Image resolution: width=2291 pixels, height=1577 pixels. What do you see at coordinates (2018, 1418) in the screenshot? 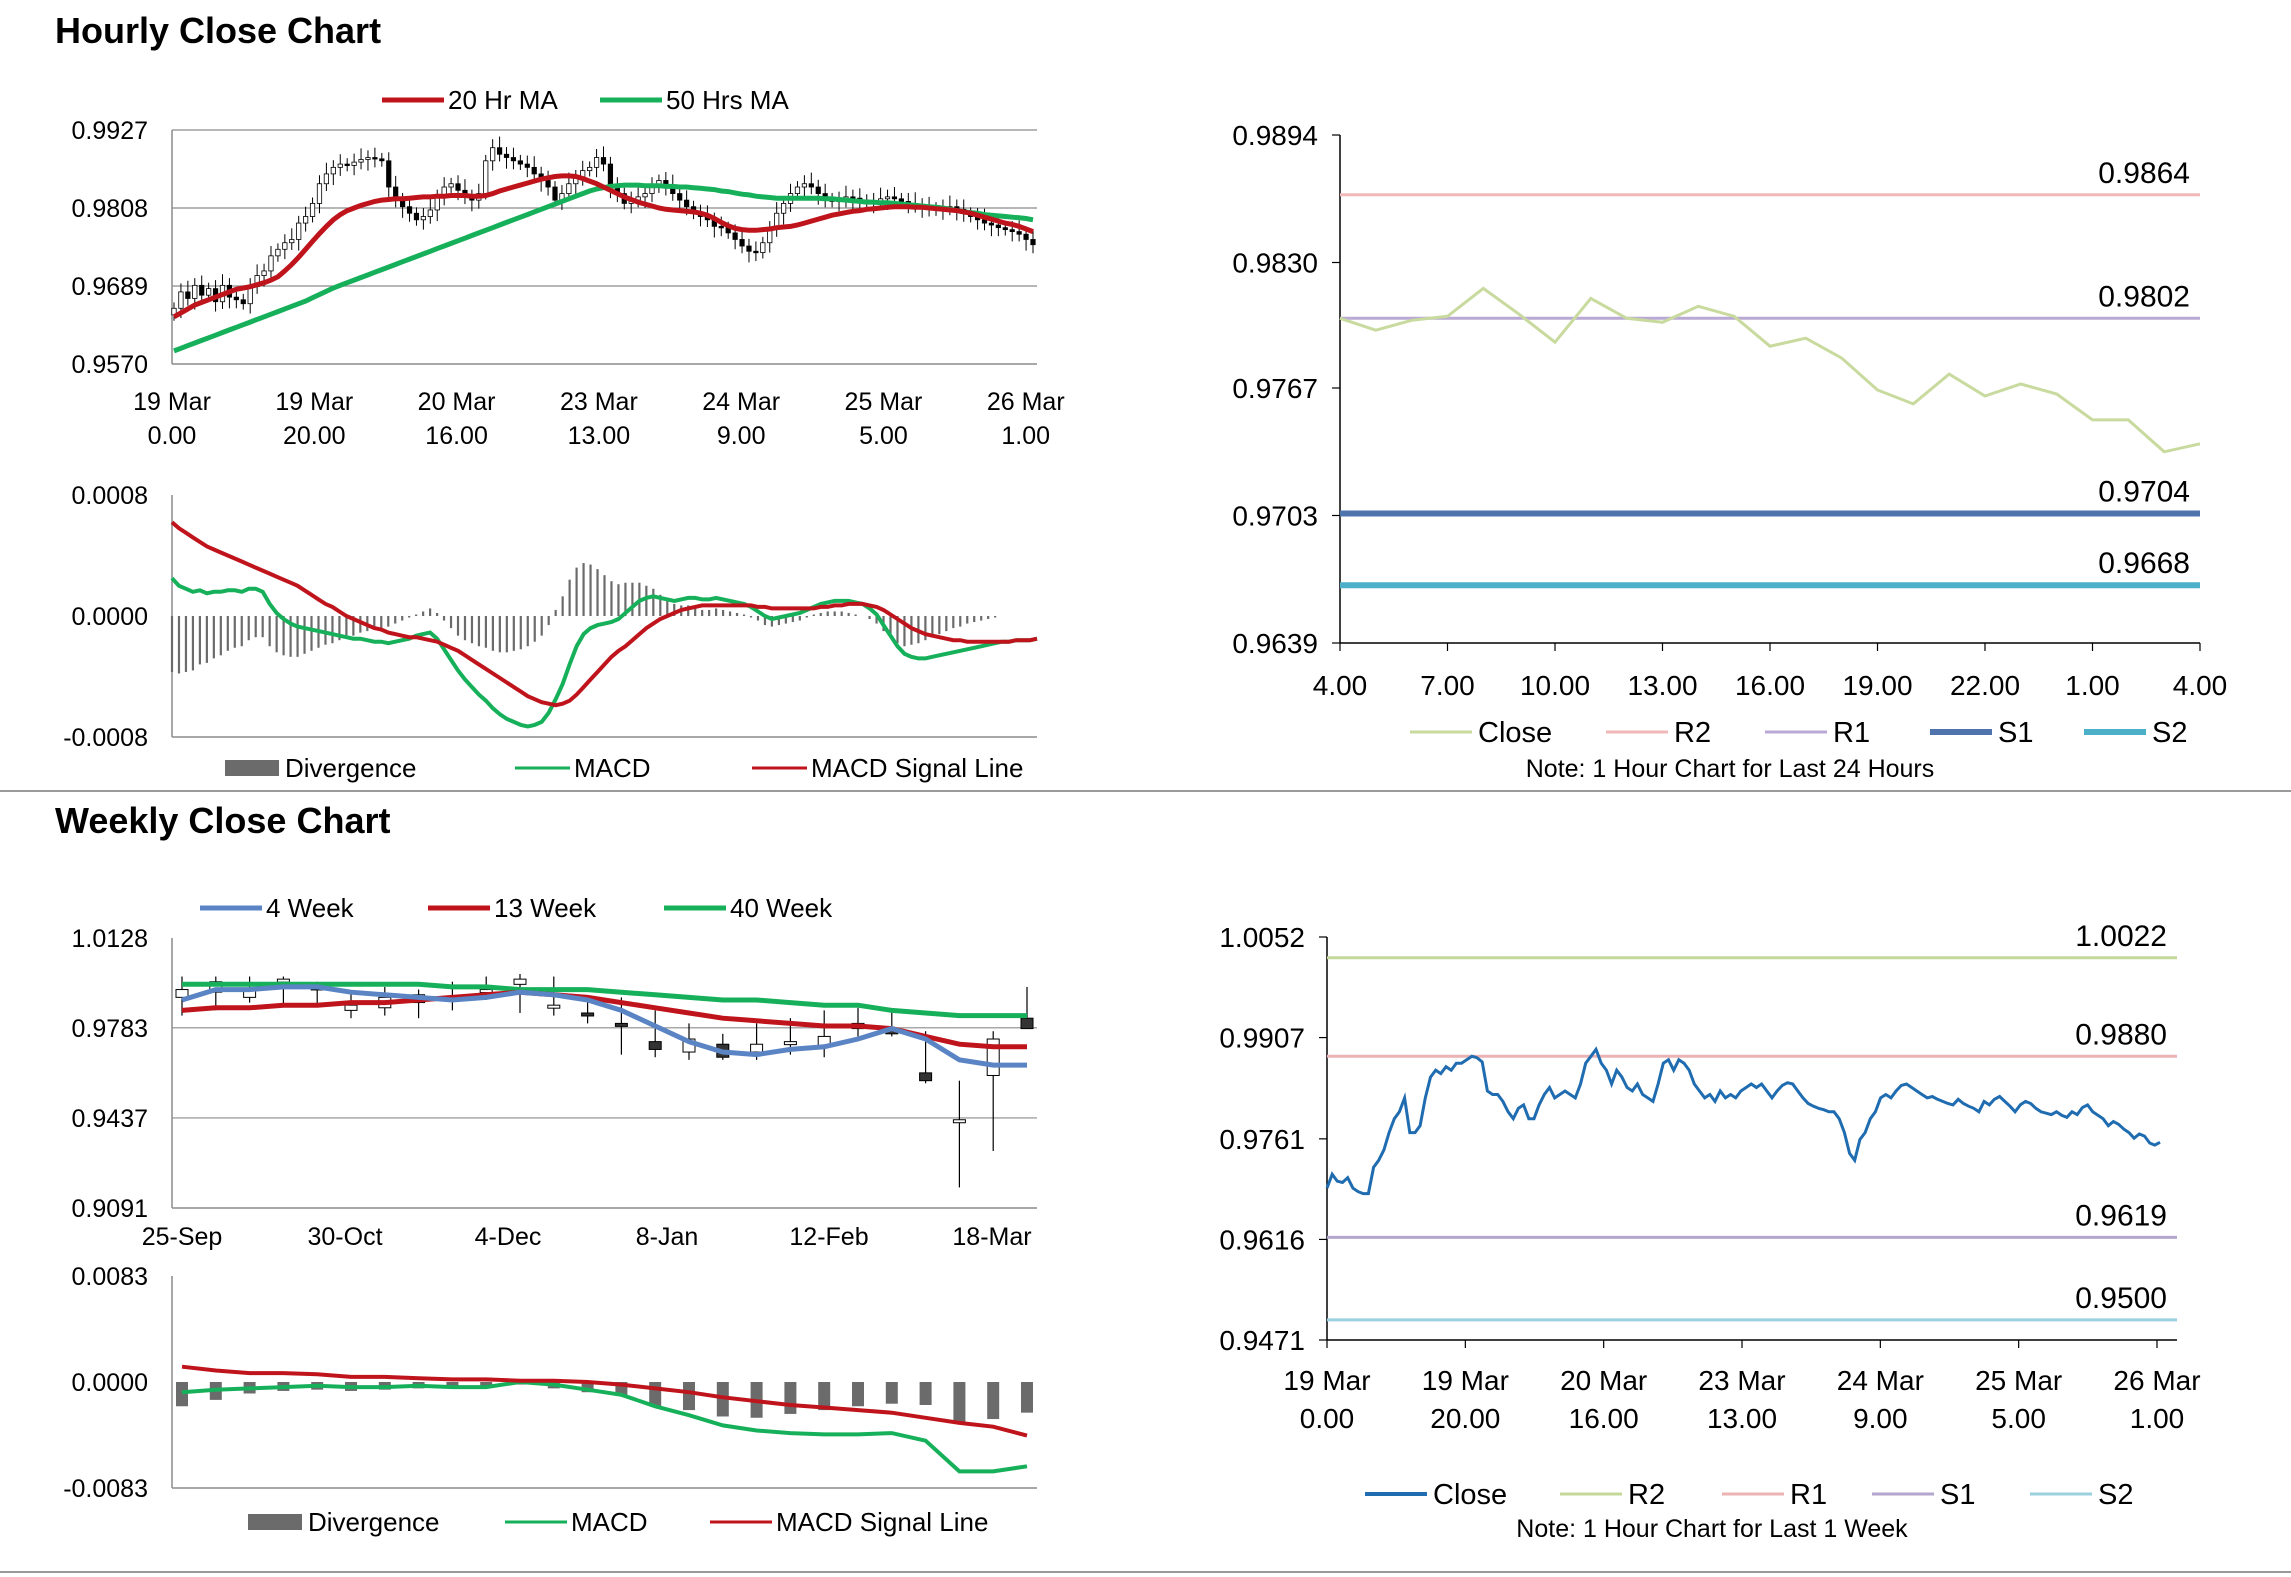
I see `x-tick-label: 5.00` at bounding box center [2018, 1418].